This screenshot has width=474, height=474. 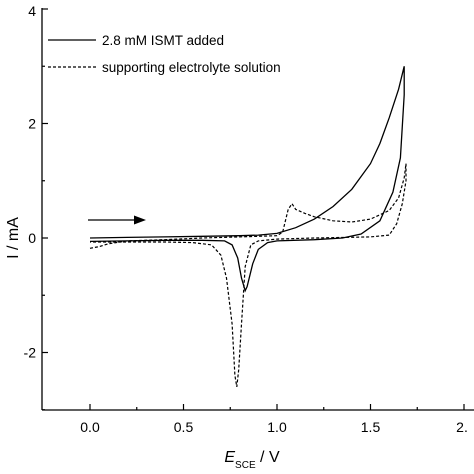 I want to click on x-tick-label: 0.5, so click(x=184, y=427).